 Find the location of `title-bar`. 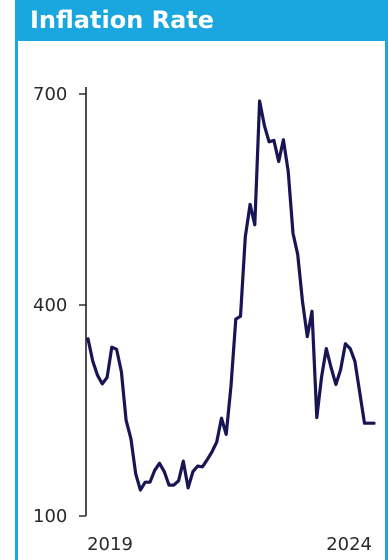

title-bar is located at coordinates (201, 20).